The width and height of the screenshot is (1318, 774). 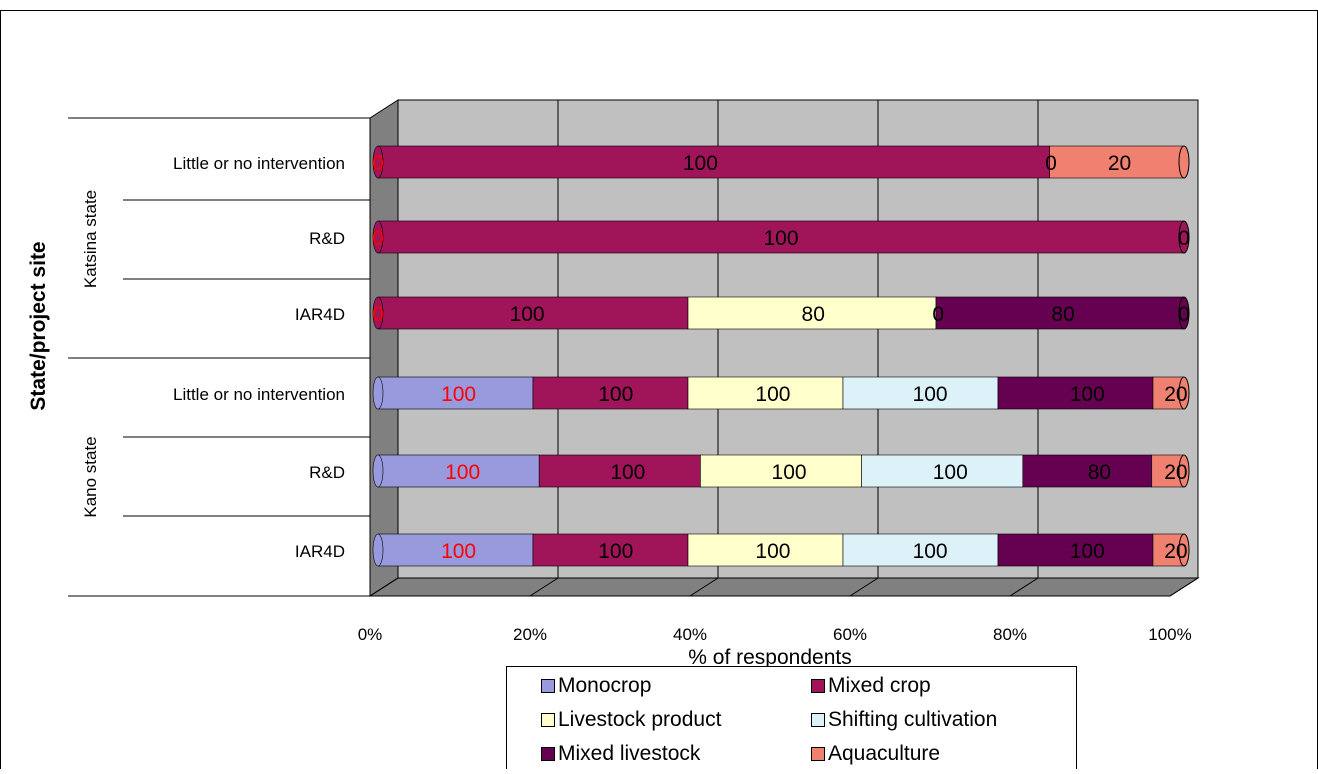 What do you see at coordinates (640, 719) in the screenshot?
I see `legend-label: Livestock product` at bounding box center [640, 719].